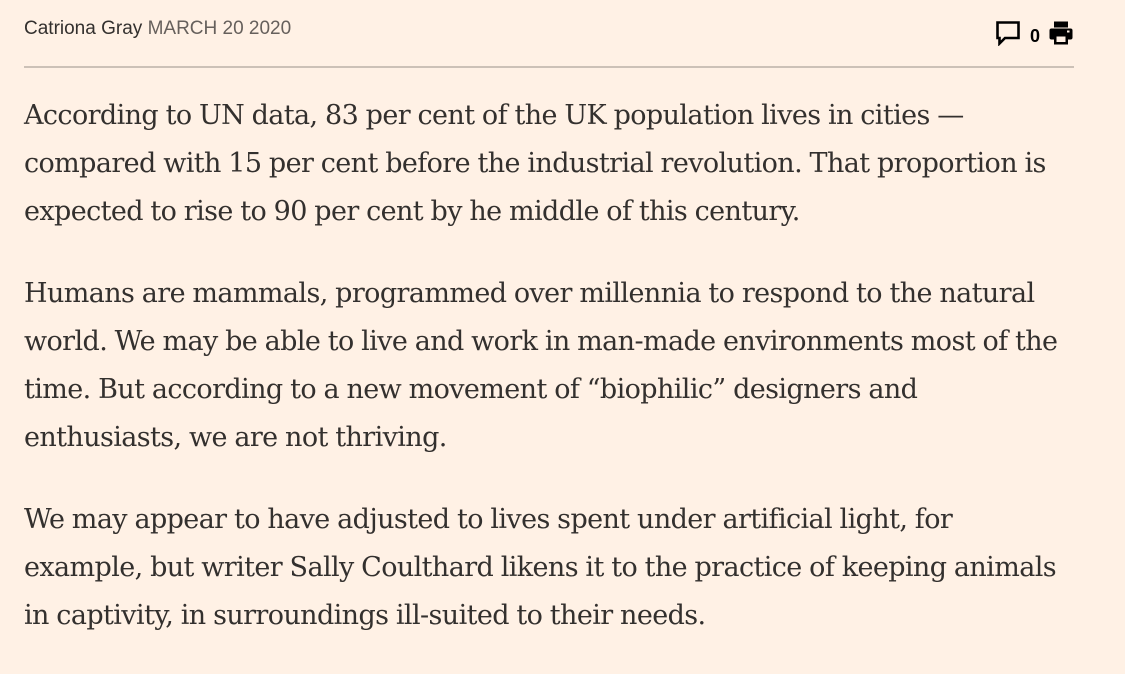 This screenshot has height=674, width=1125. I want to click on comments-button: 0, so click(1017, 35).